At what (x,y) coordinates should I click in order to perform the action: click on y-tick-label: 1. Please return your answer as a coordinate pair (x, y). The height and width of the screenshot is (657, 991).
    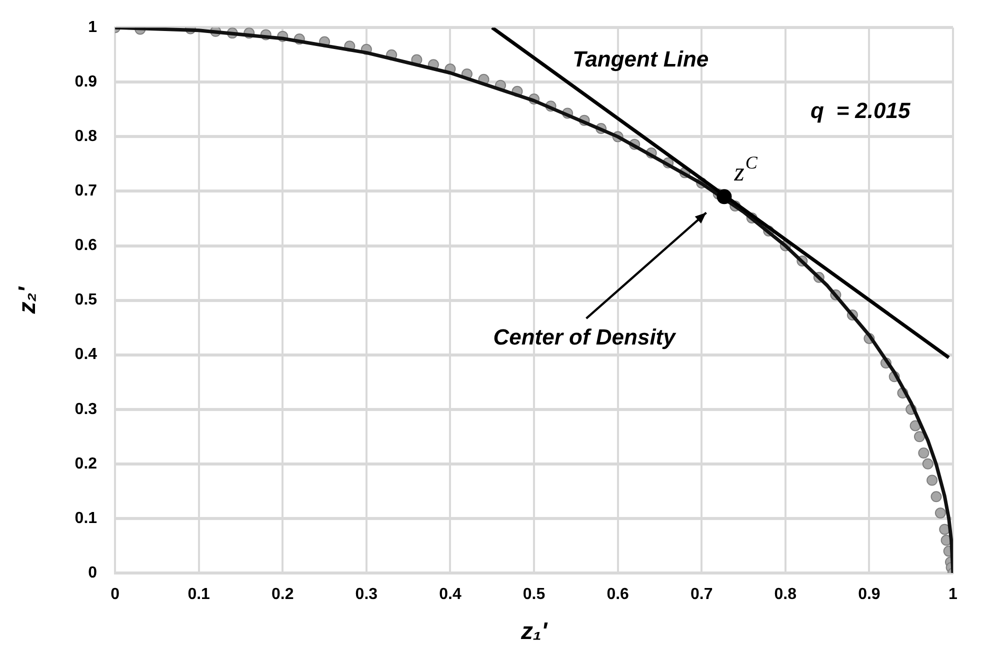
    Looking at the image, I should click on (93, 27).